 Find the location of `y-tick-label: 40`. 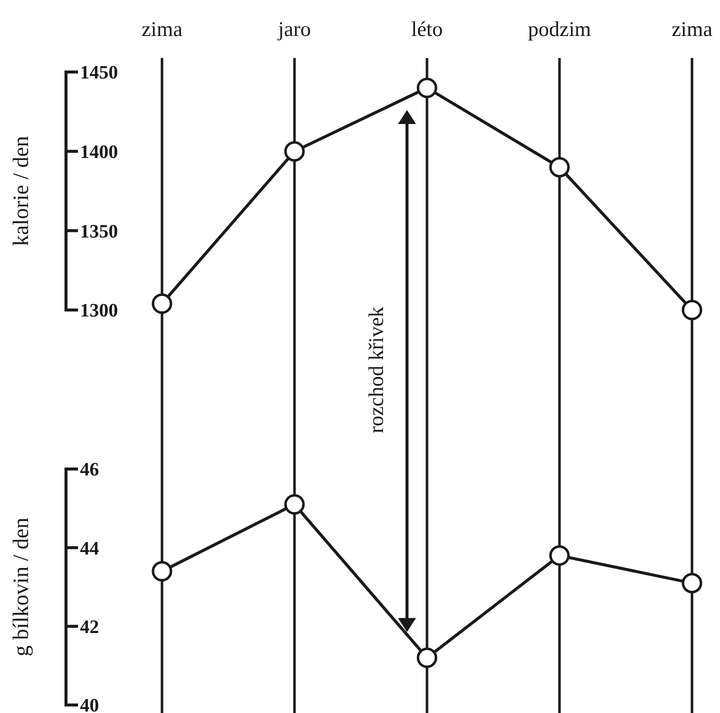

y-tick-label: 40 is located at coordinates (89, 704).